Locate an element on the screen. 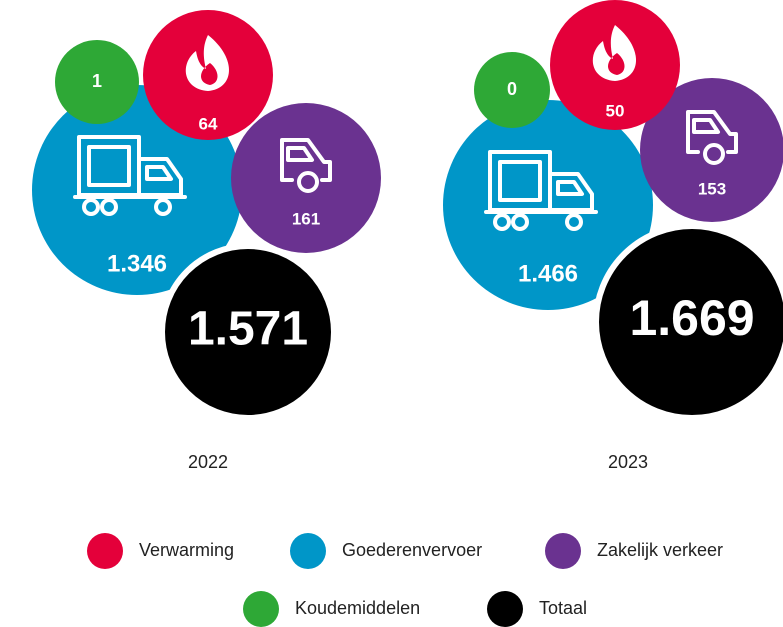 The height and width of the screenshot is (627, 783). bubble-group: 1.346 is located at coordinates (137, 190).